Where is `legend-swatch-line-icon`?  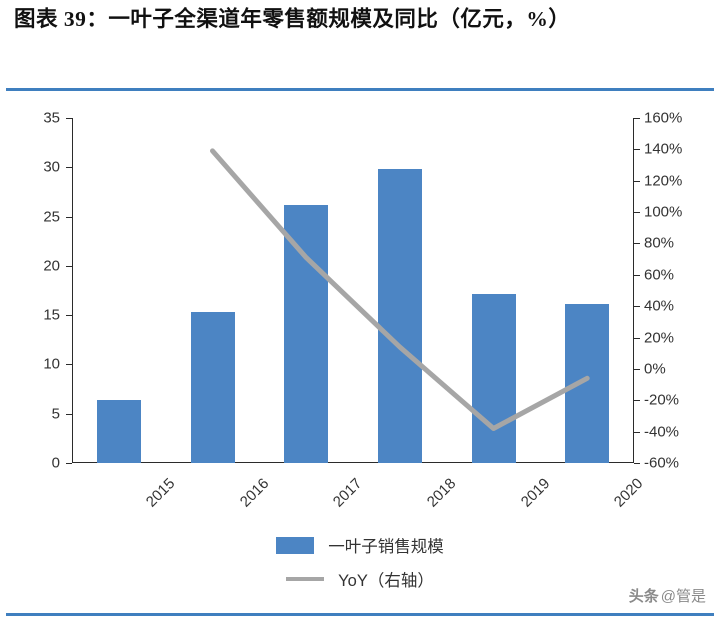 legend-swatch-line-icon is located at coordinates (305, 579).